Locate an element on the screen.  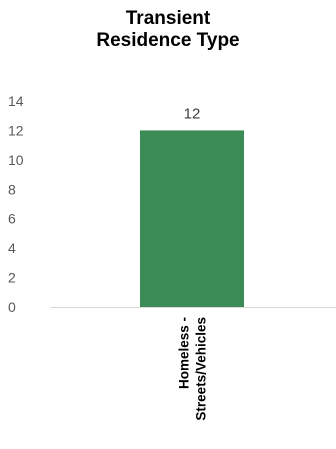
x-category-label-0-line-1: Streets/Vehicles is located at coordinates (201, 369).